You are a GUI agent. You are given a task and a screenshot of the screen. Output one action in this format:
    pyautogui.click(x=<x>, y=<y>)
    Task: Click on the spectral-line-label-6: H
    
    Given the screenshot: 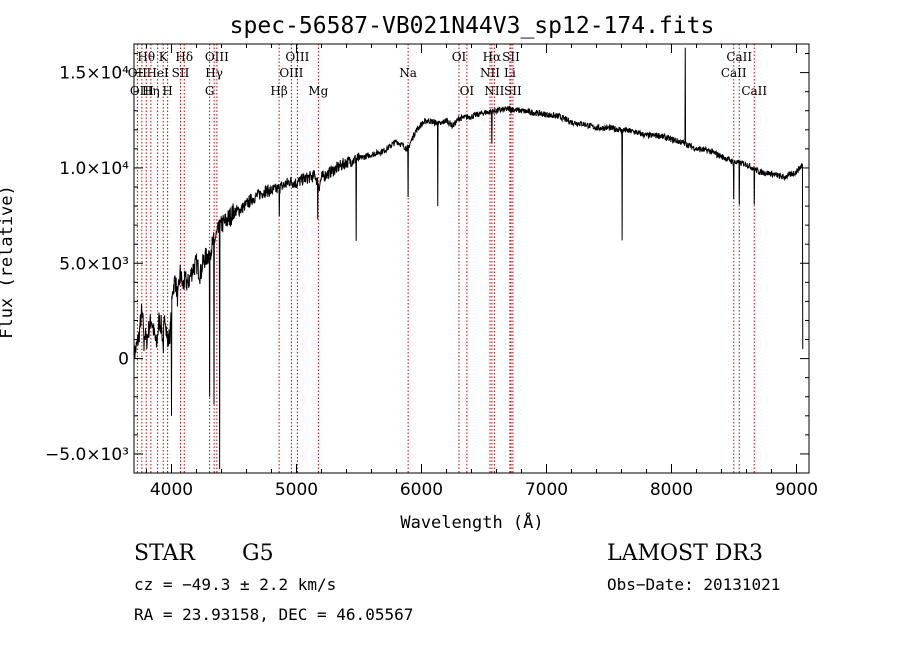 What is the action you would take?
    pyautogui.click(x=167, y=91)
    